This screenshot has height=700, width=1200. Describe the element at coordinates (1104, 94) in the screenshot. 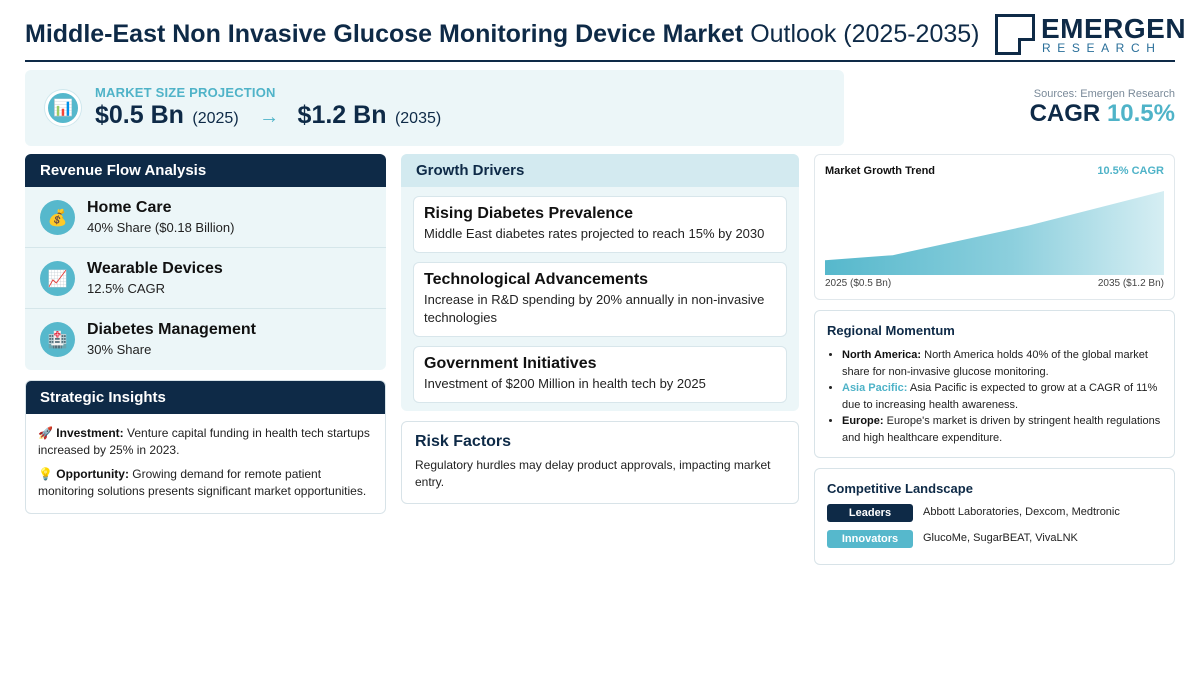

I see `source-note: Sources: Emergen Research` at that location.